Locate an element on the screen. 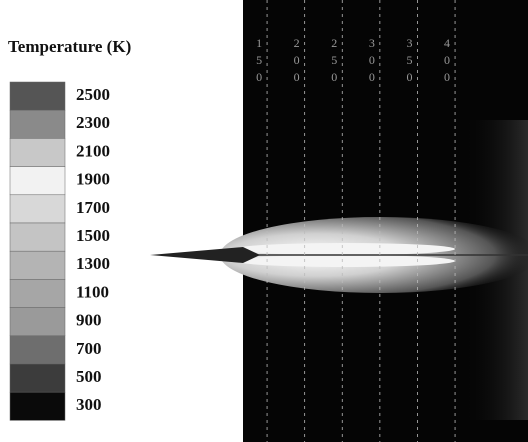 The height and width of the screenshot is (442, 528). colorbar-title: Temperature (K) is located at coordinates (69, 46).